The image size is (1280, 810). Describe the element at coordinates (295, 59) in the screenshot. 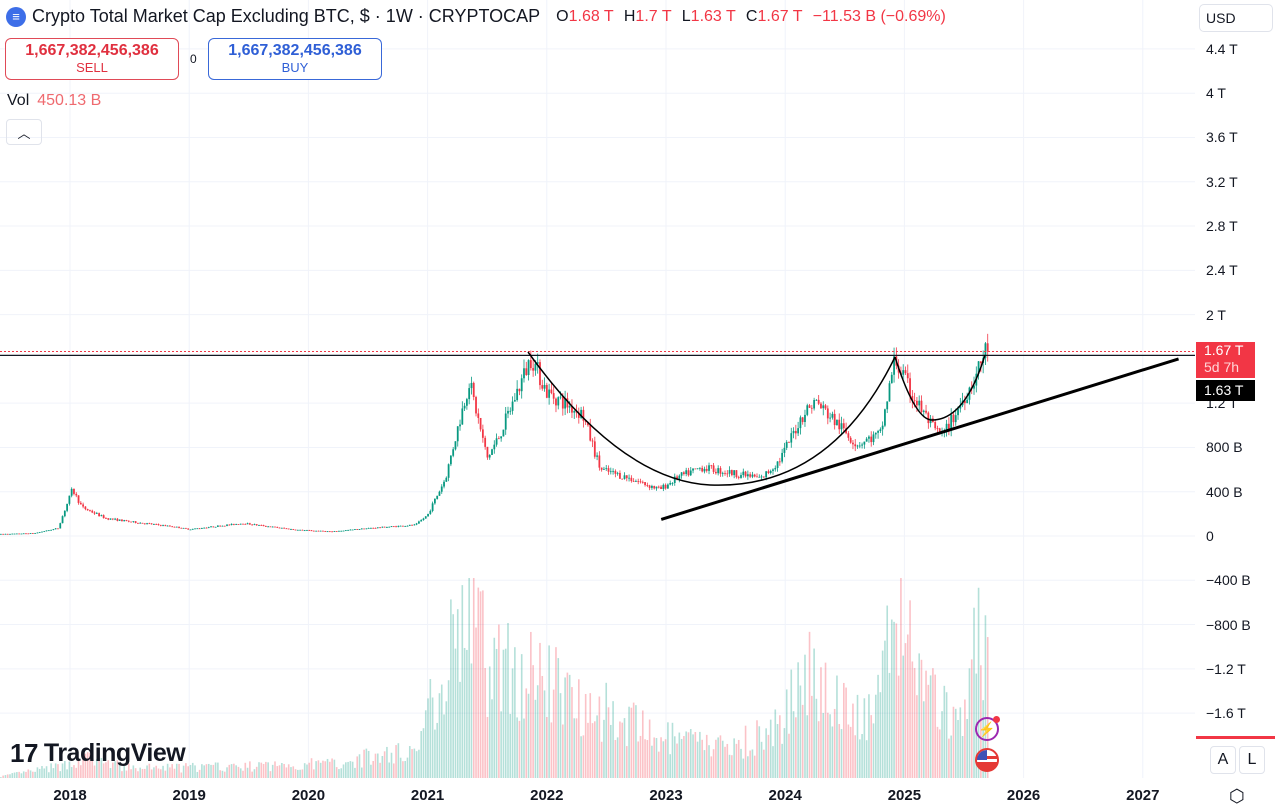

I see `buy-button: 1,667,382,456,386 BUY` at that location.